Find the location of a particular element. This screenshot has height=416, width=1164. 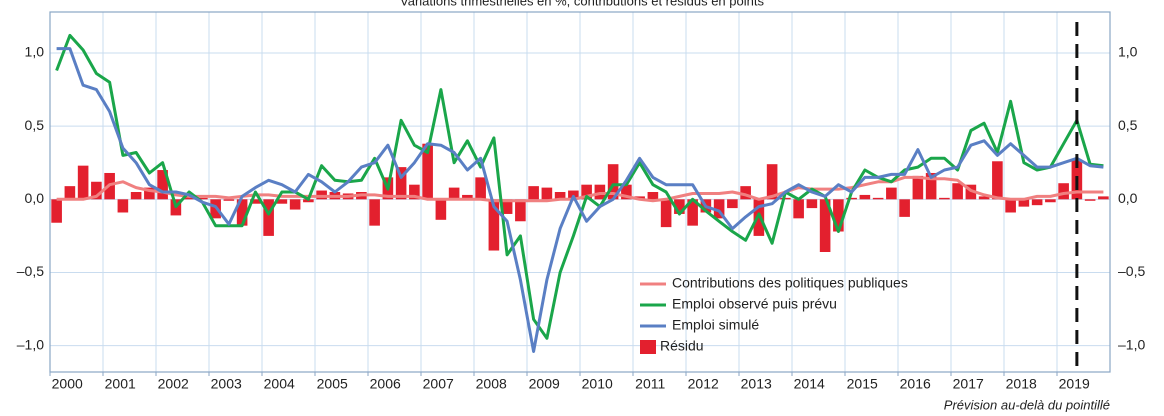

x-tick-label: 2002 is located at coordinates (173, 384).